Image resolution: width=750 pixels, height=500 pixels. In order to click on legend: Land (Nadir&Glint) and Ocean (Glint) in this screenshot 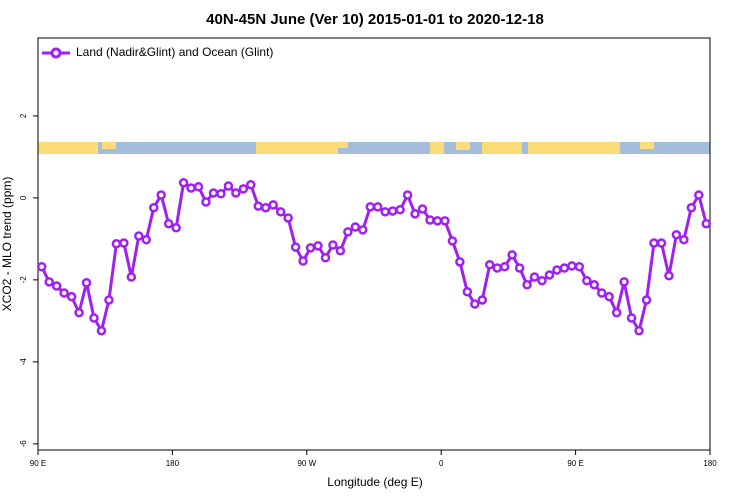, I will do `click(157, 52)`.